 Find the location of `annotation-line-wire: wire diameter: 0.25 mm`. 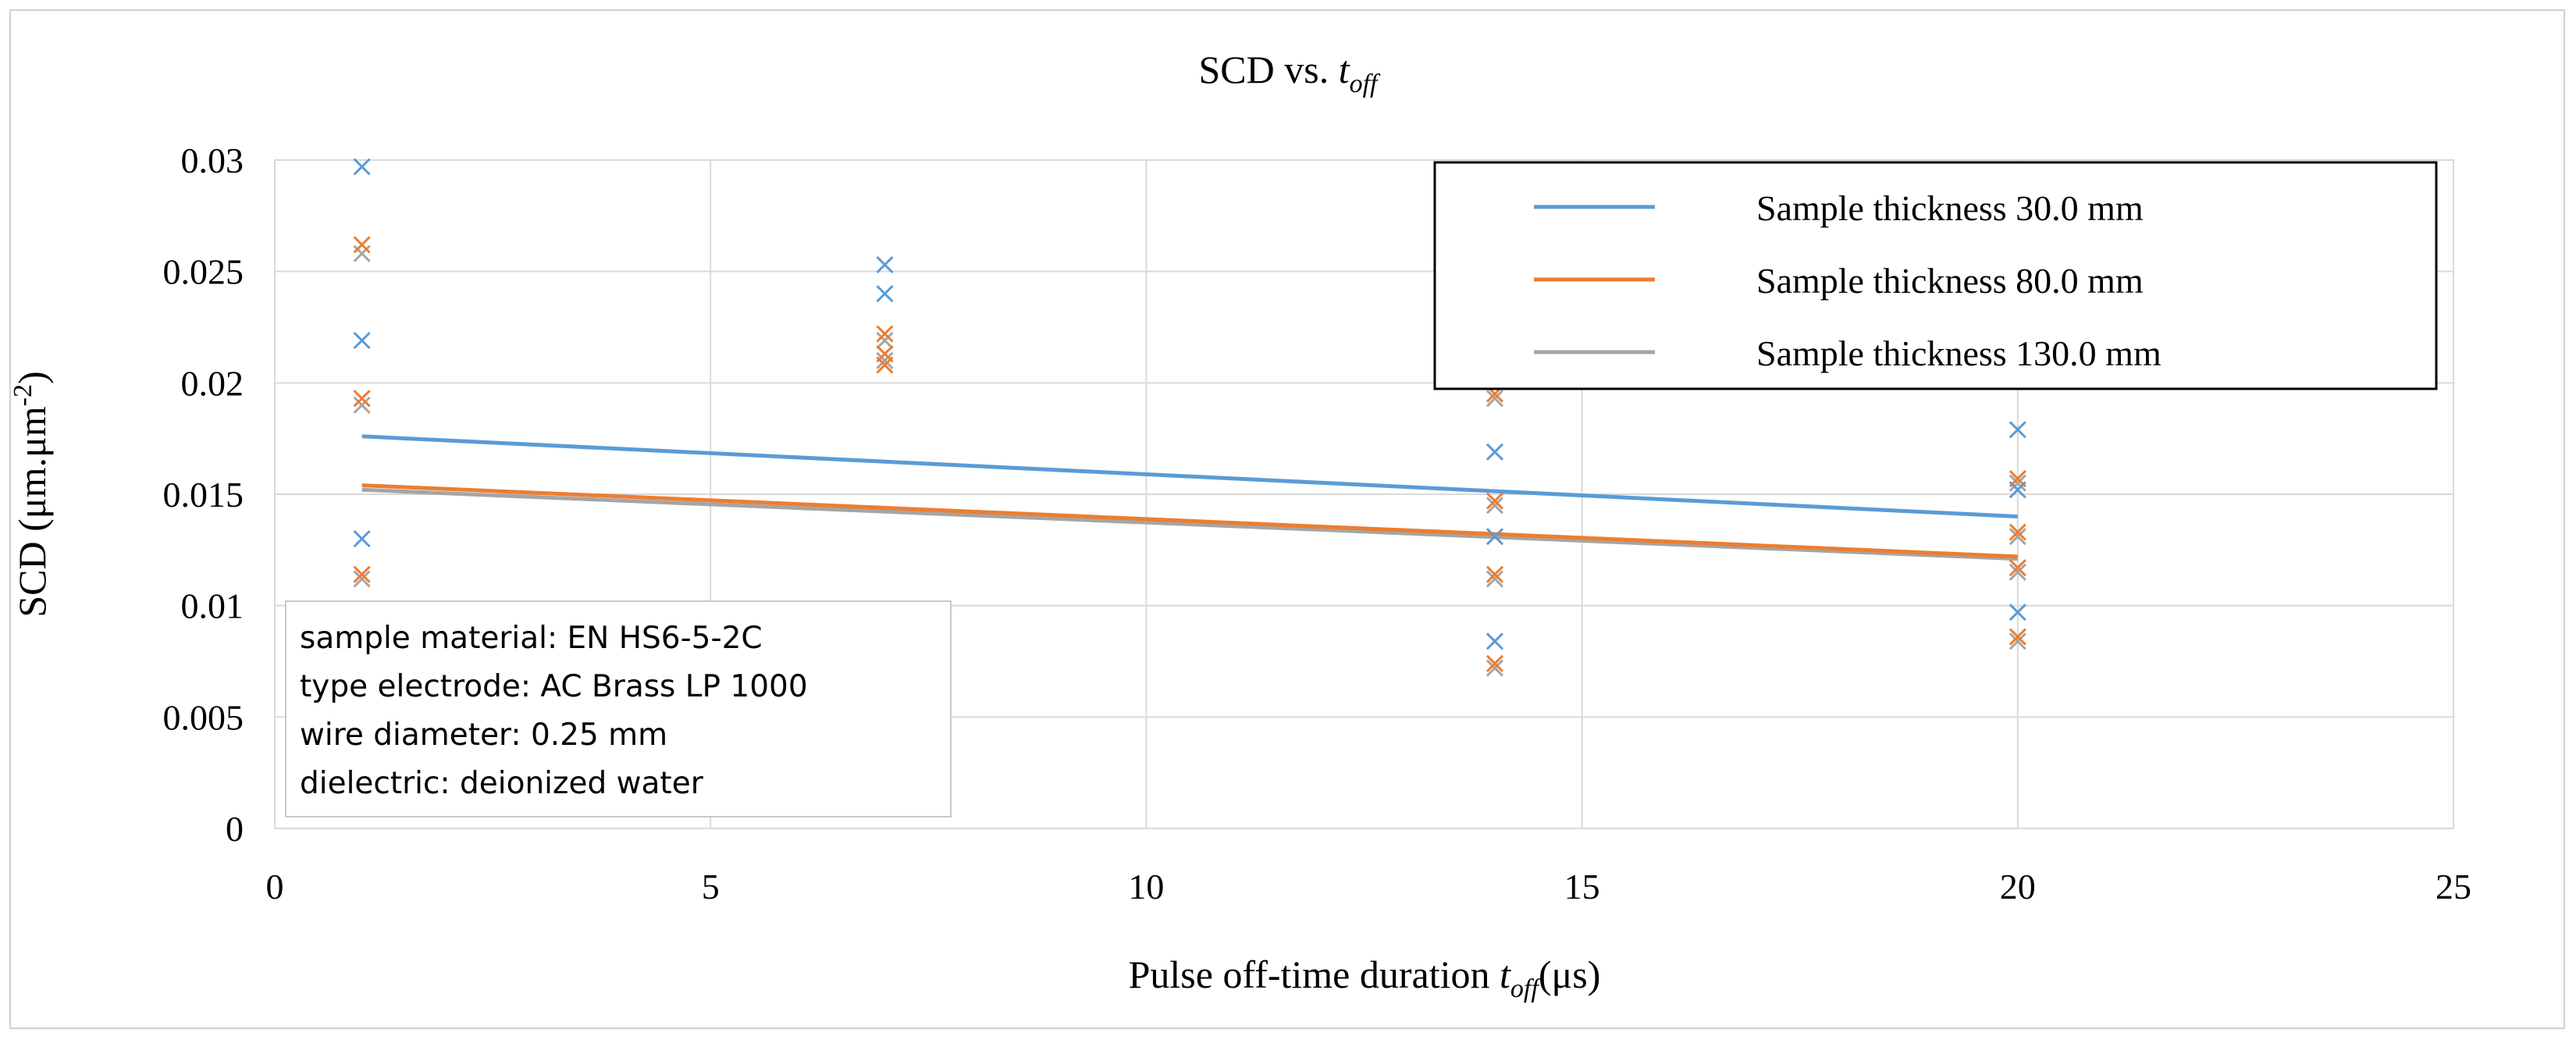

annotation-line-wire: wire diameter: 0.25 mm is located at coordinates (483, 735).